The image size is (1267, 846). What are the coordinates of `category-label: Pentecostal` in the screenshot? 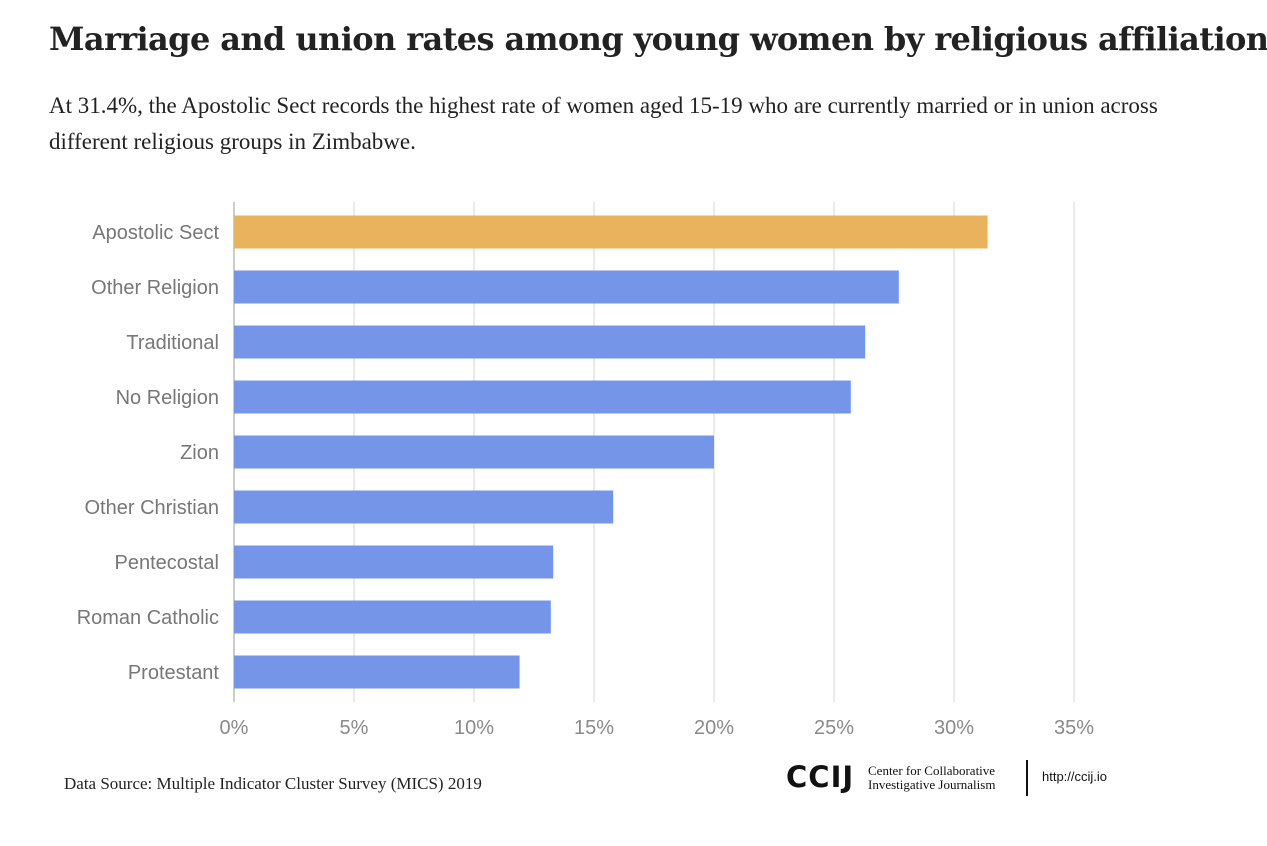 It's located at (166, 563).